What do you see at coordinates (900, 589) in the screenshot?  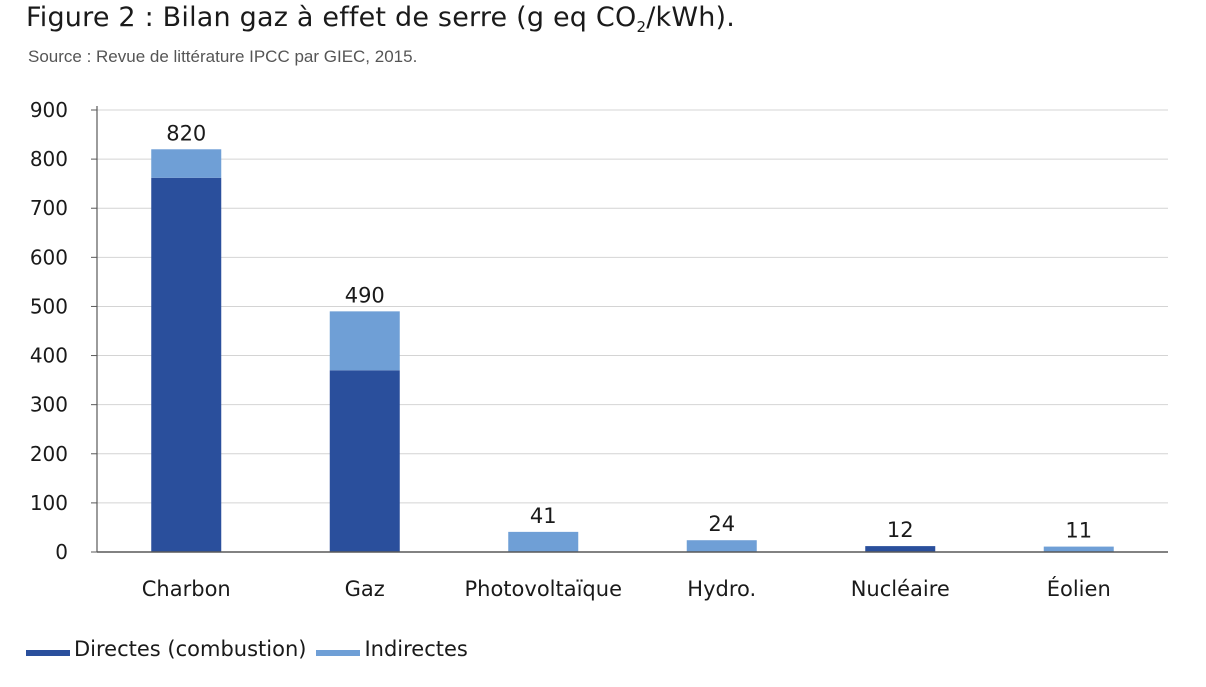 I see `x-tick-label: Nucléaire` at bounding box center [900, 589].